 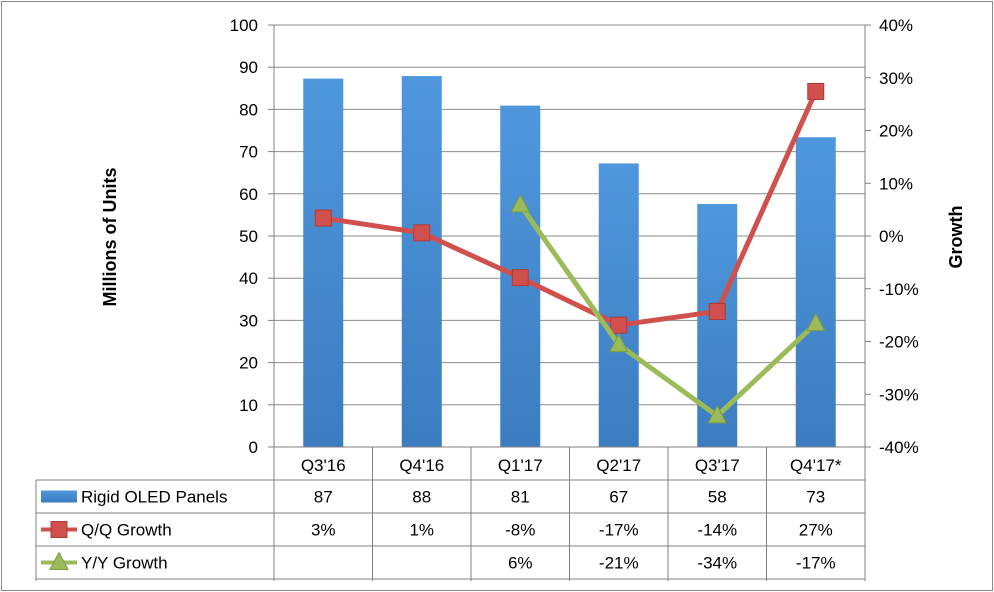 What do you see at coordinates (248, 278) in the screenshot?
I see `y-tick-label-left: 40` at bounding box center [248, 278].